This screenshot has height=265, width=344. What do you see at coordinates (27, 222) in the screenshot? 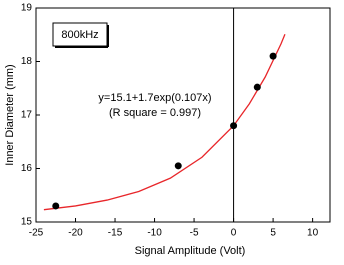
I see `y-tick-label: 15` at bounding box center [27, 222].